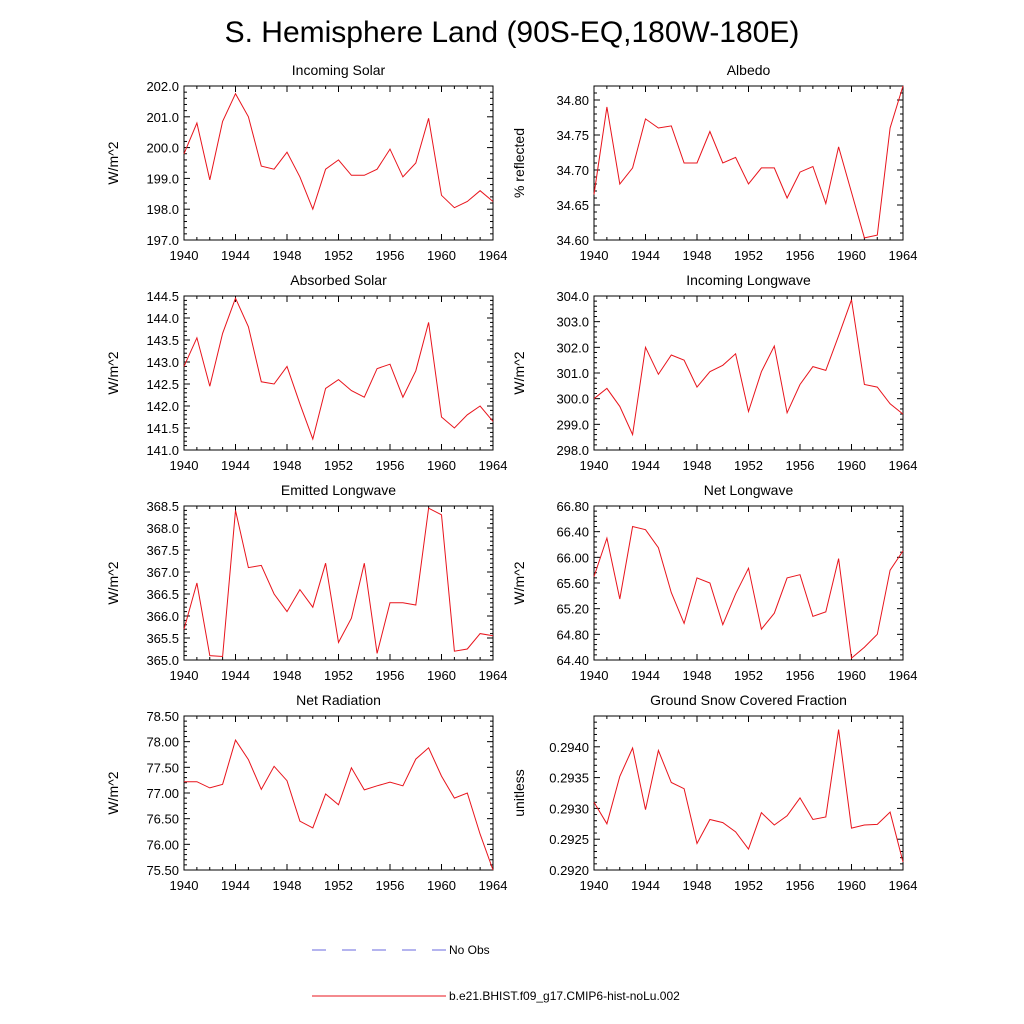 The height and width of the screenshot is (1024, 1024). I want to click on y-tick-label: 141.5, so click(162, 428).